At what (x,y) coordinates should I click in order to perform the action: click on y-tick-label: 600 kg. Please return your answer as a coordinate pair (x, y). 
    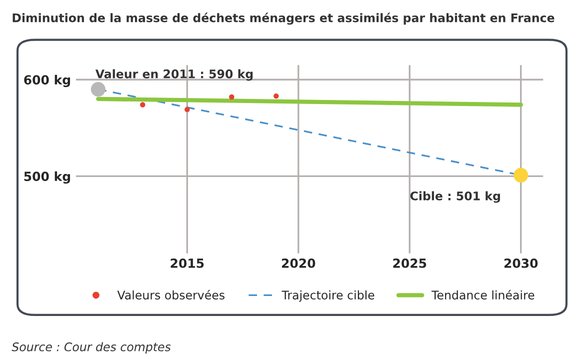
    Looking at the image, I should click on (47, 81).